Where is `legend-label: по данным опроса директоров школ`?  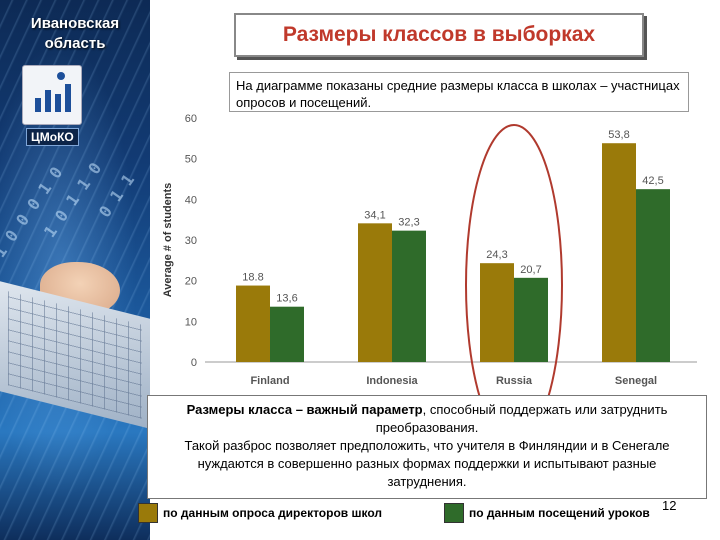
legend-label: по данным опроса директоров школ is located at coordinates (272, 513).